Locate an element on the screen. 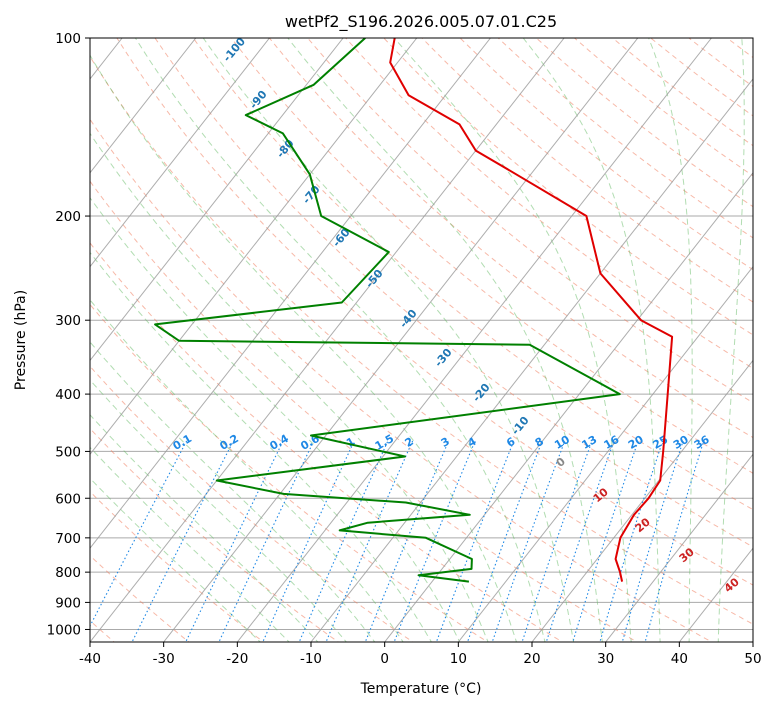 The image size is (775, 708). y-tick-label: 900 is located at coordinates (68, 603).